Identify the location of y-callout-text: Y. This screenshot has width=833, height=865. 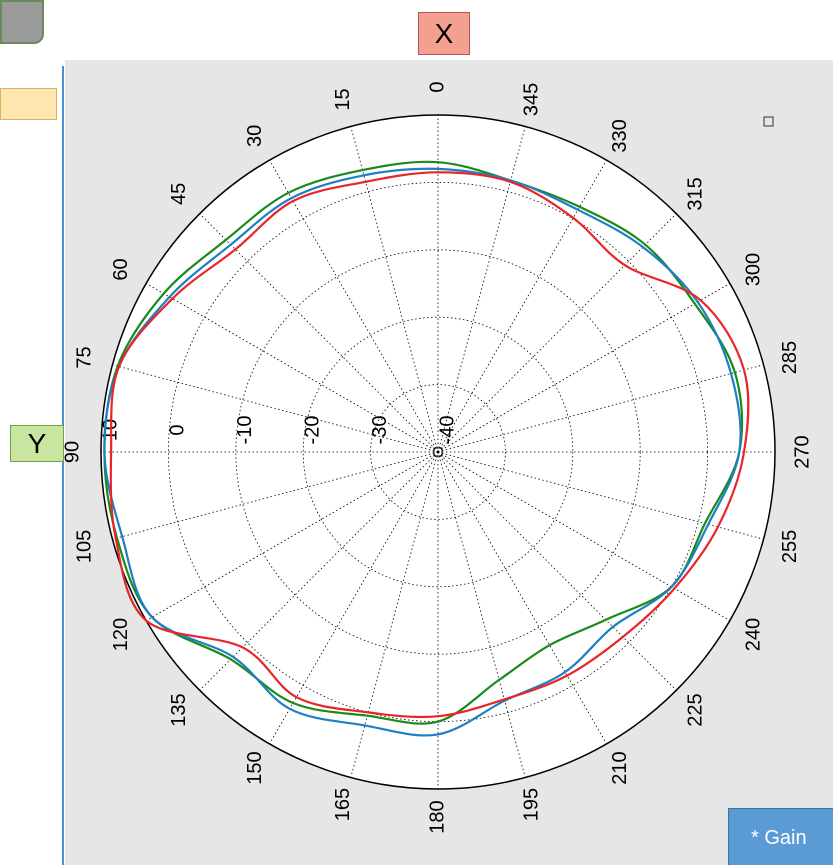
(37, 443).